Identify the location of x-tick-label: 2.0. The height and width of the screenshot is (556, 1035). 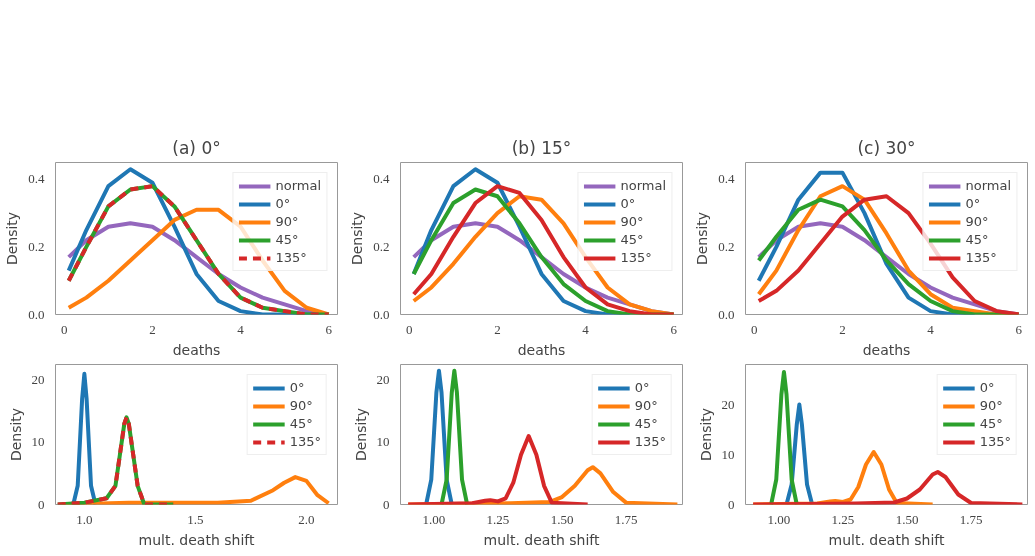
(306, 519).